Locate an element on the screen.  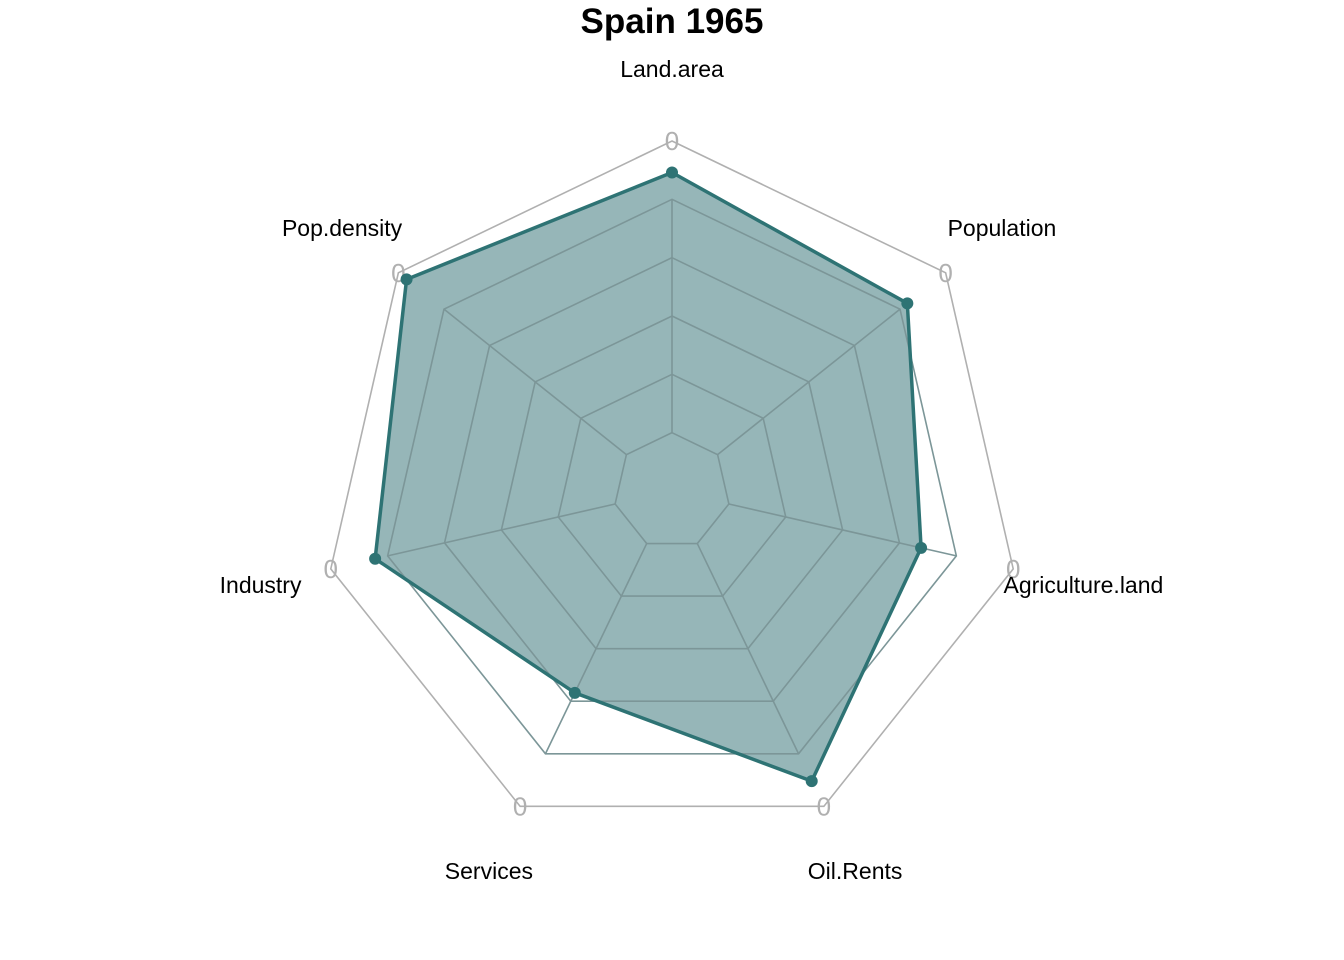
axis-label: Industry is located at coordinates (261, 585).